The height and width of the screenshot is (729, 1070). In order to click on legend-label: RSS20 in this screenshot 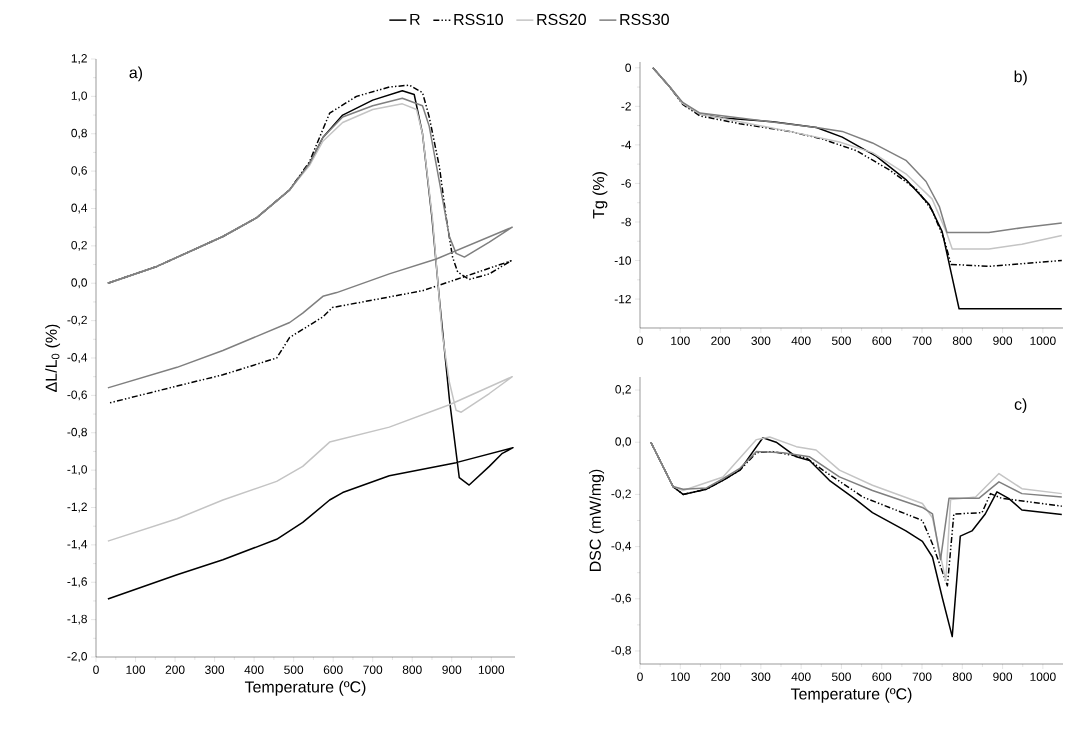, I will do `click(561, 19)`.